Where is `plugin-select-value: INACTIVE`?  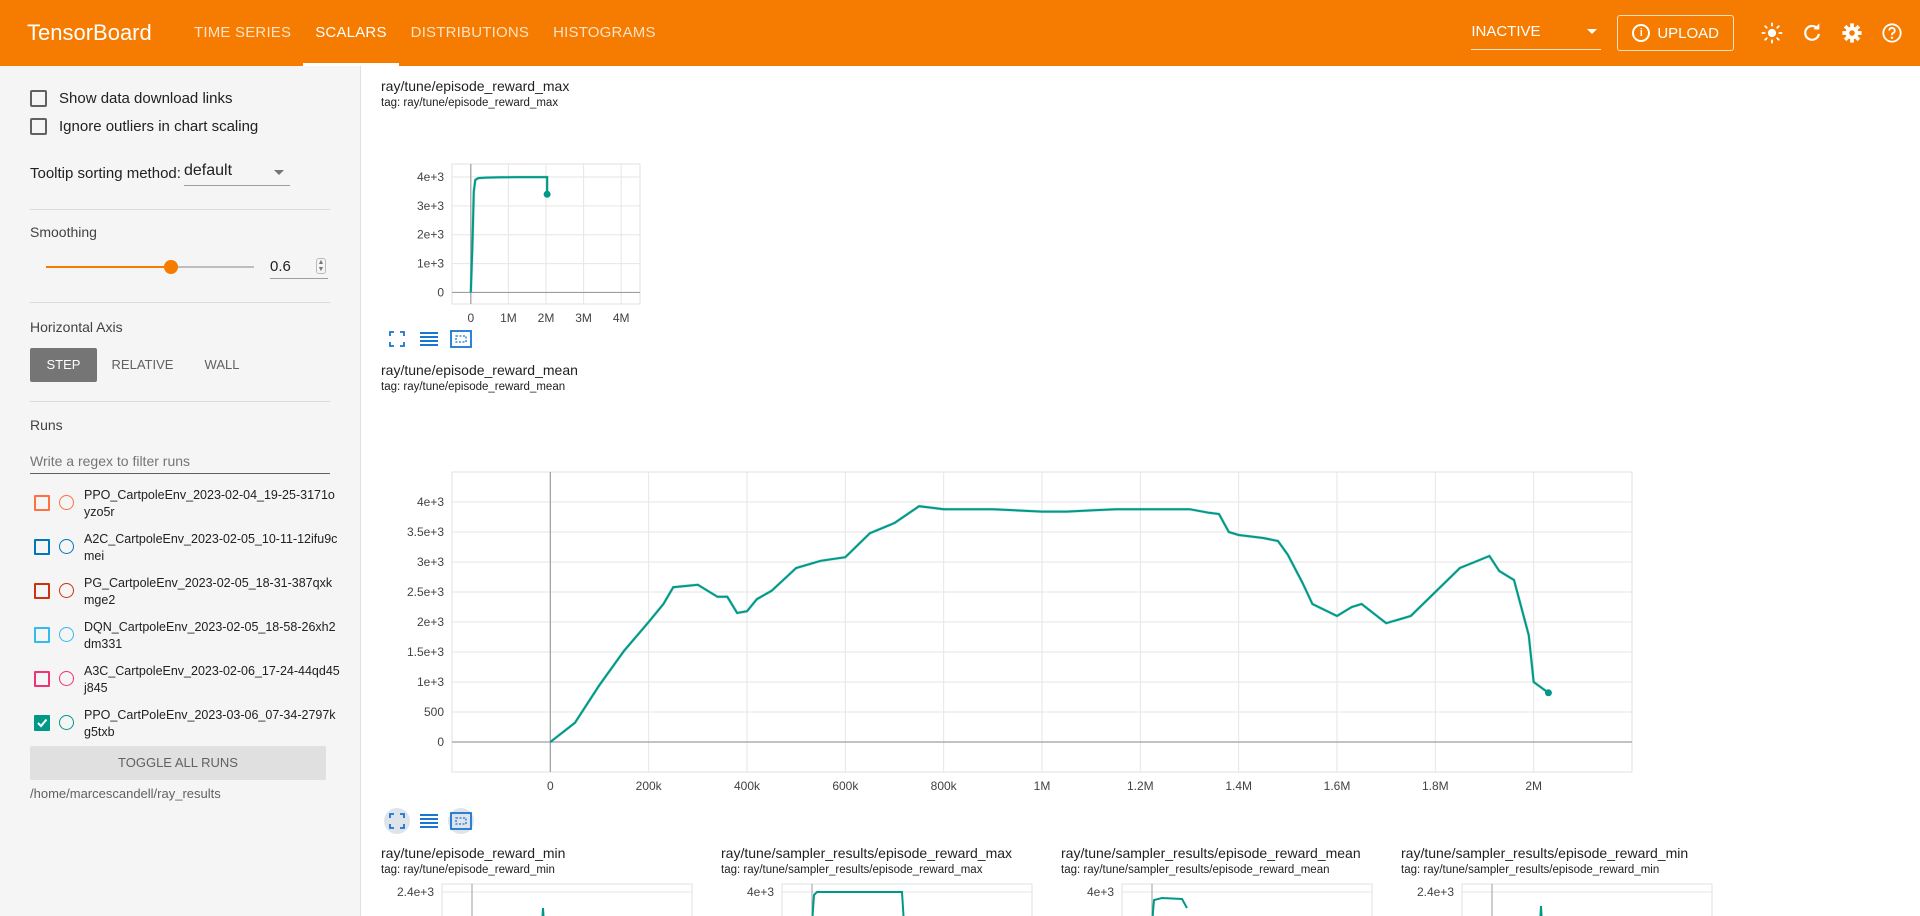 plugin-select-value: INACTIVE is located at coordinates (1506, 31).